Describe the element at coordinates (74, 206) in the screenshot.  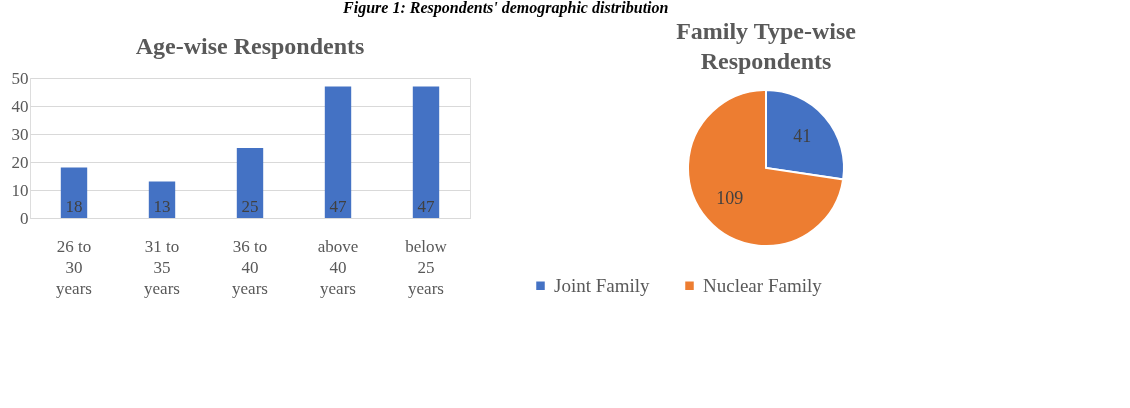
I see `data-label: 18` at that location.